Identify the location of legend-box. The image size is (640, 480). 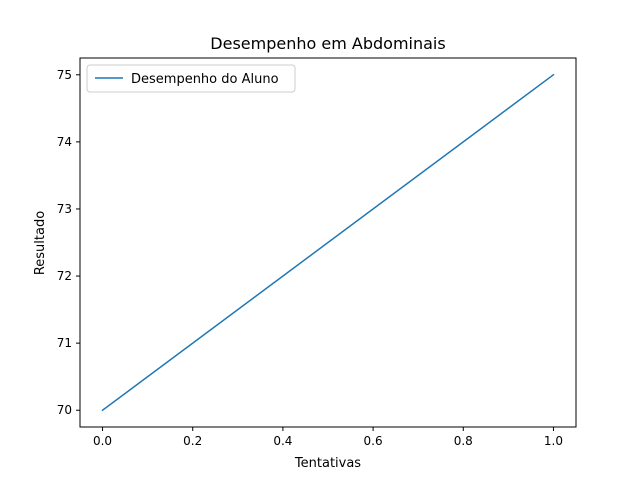
(191, 78).